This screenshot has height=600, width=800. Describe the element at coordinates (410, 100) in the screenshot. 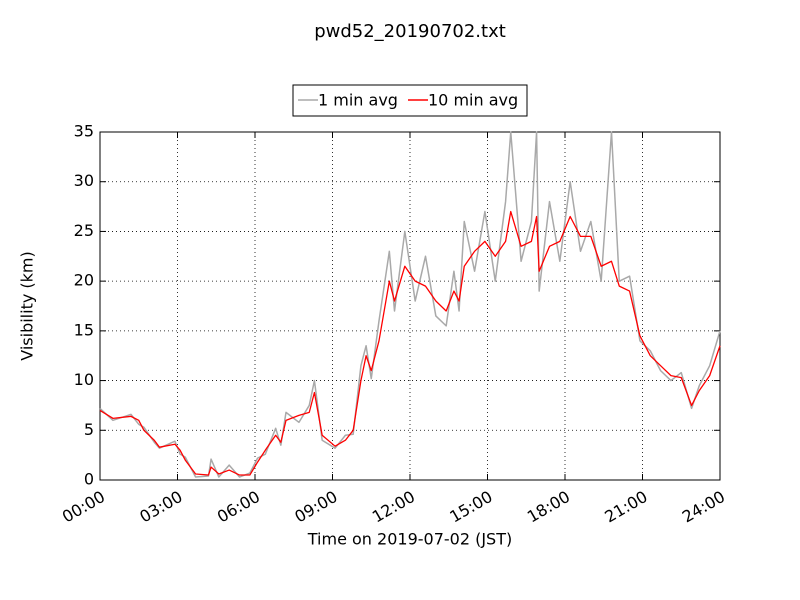

I see `legend-box` at that location.